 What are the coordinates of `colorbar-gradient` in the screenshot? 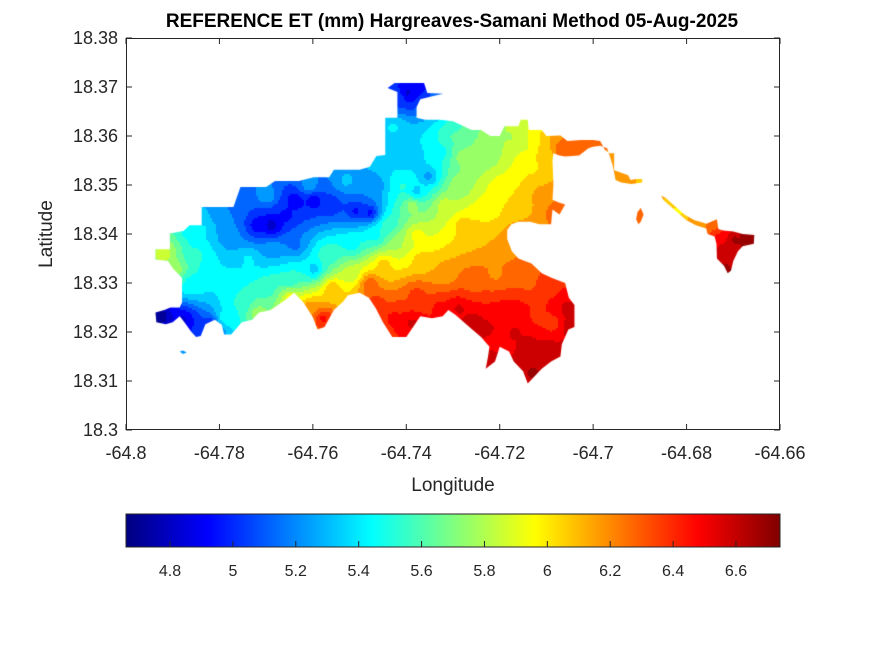 It's located at (453, 530).